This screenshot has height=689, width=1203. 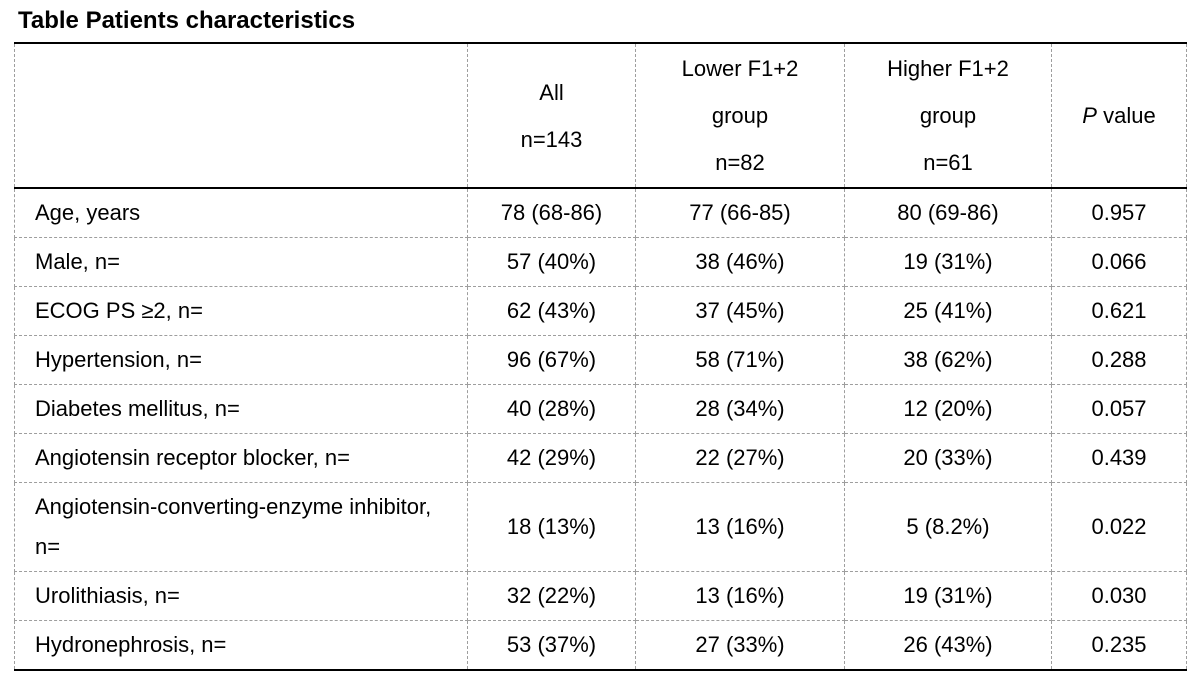 What do you see at coordinates (241, 311) in the screenshot?
I see `row-label-cell: ECOG PS ≥2, n=` at bounding box center [241, 311].